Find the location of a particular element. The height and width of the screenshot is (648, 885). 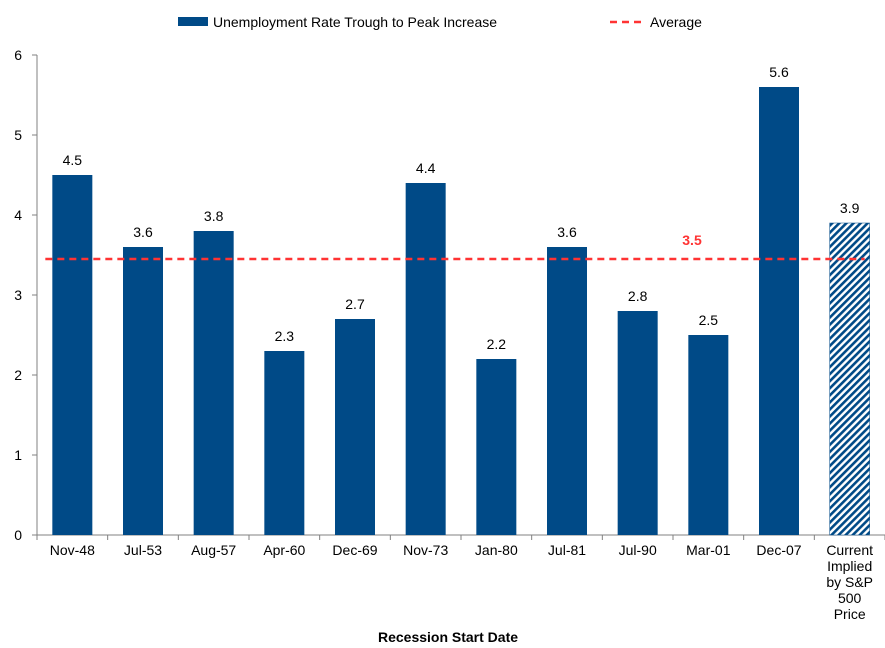

x-tick-label: Jul-81 is located at coordinates (567, 550).